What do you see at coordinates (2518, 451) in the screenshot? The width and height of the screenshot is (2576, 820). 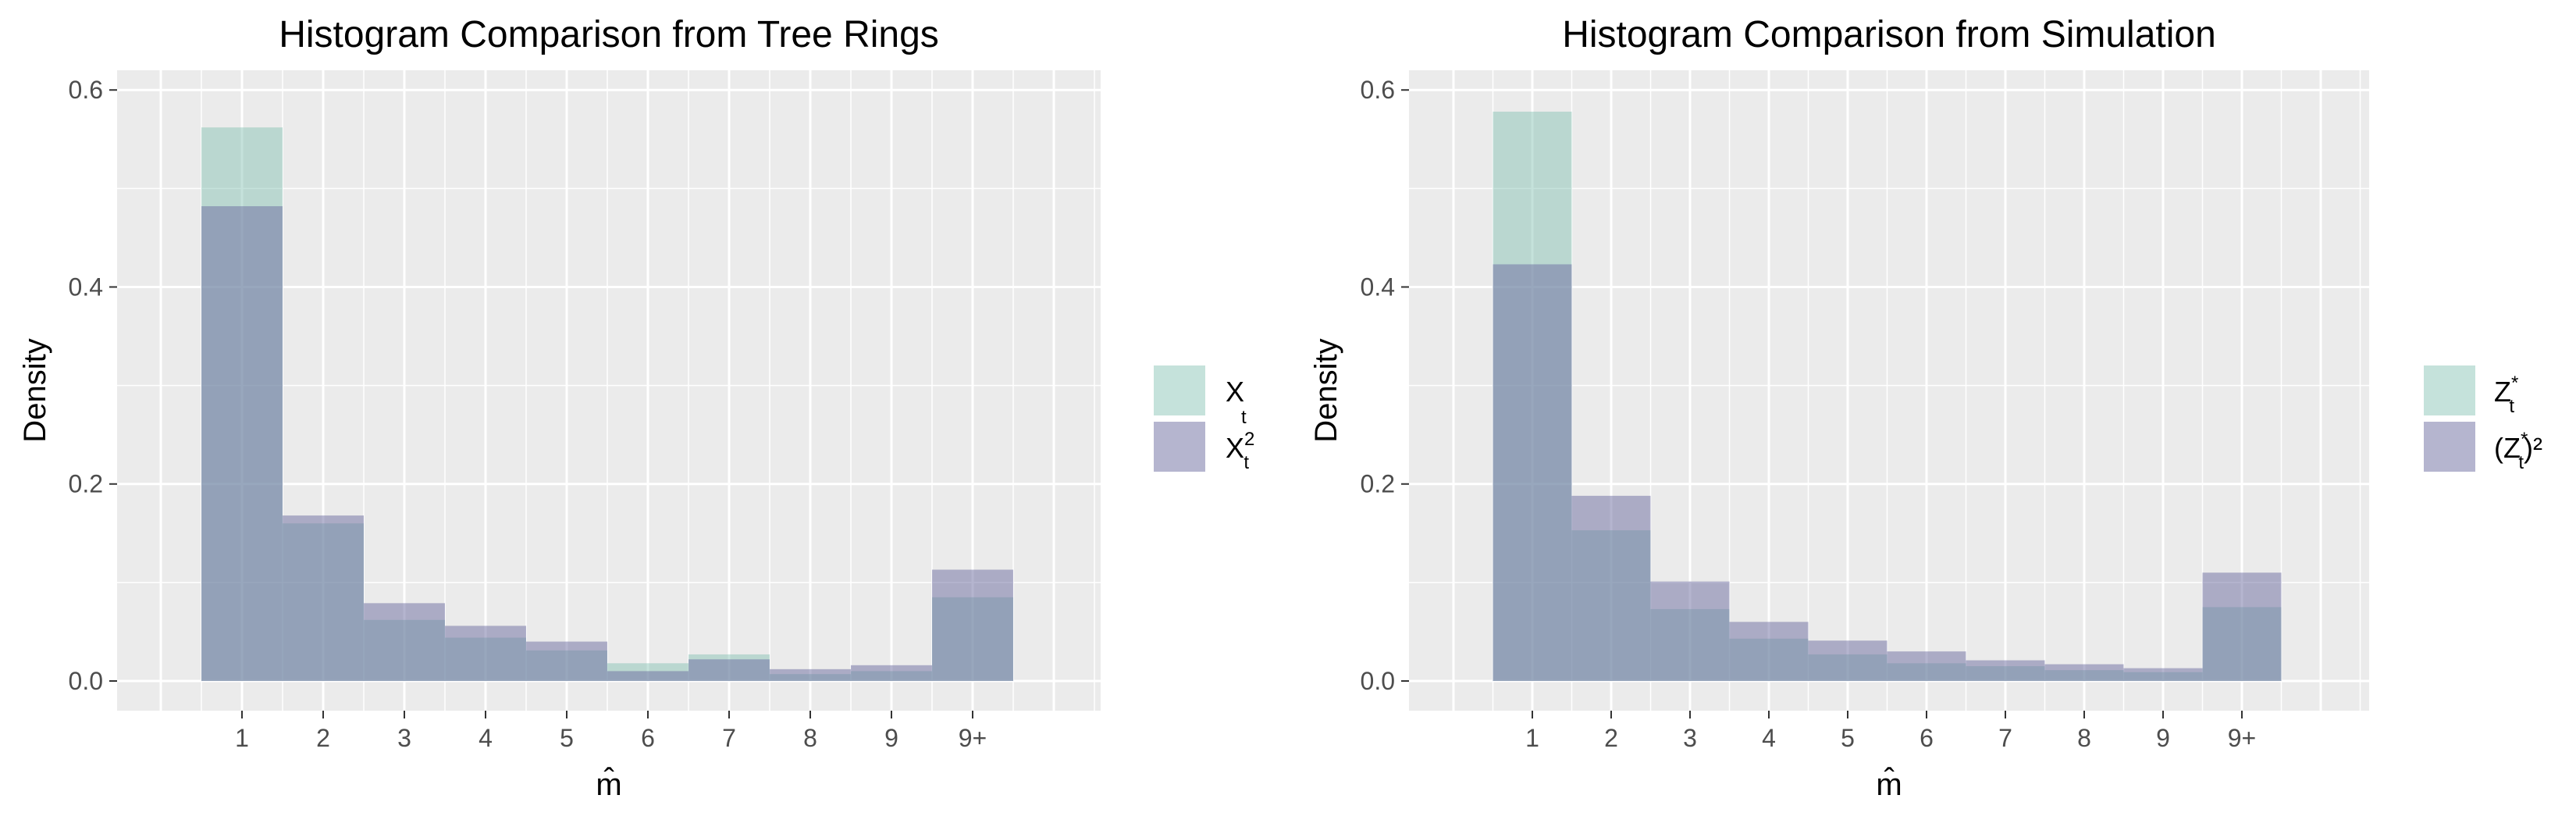 I see `legend-label-series-2: (Z* t)²` at bounding box center [2518, 451].